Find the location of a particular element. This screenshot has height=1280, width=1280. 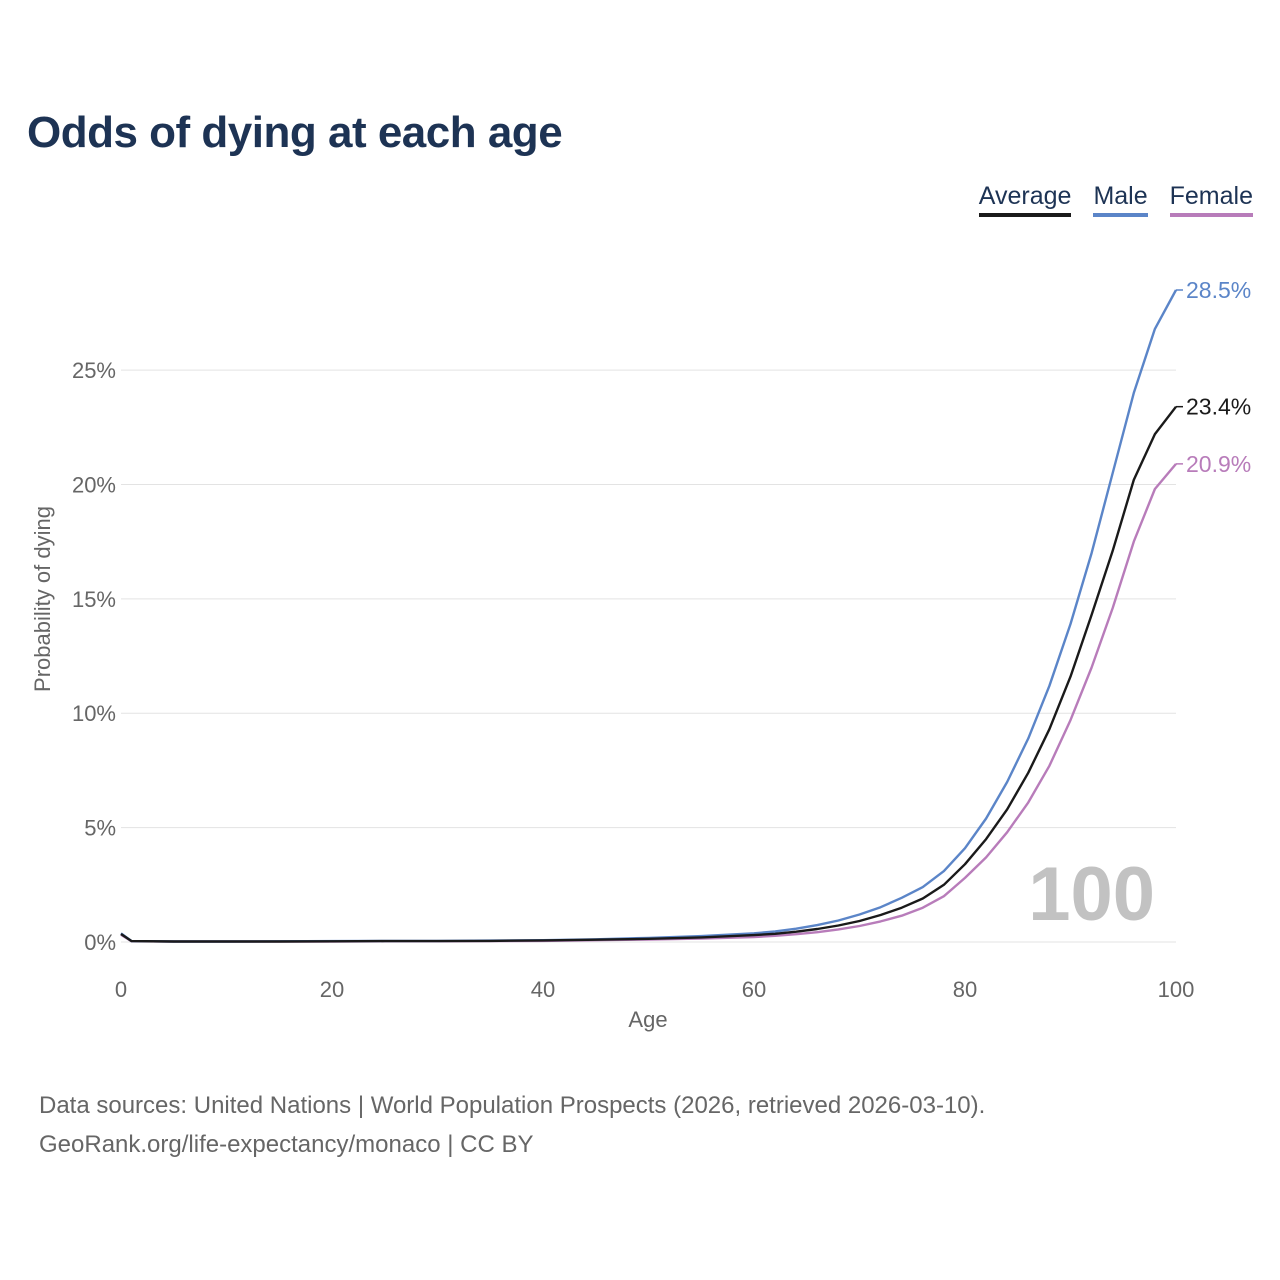

legend-label-male: Male is located at coordinates (1120, 196).